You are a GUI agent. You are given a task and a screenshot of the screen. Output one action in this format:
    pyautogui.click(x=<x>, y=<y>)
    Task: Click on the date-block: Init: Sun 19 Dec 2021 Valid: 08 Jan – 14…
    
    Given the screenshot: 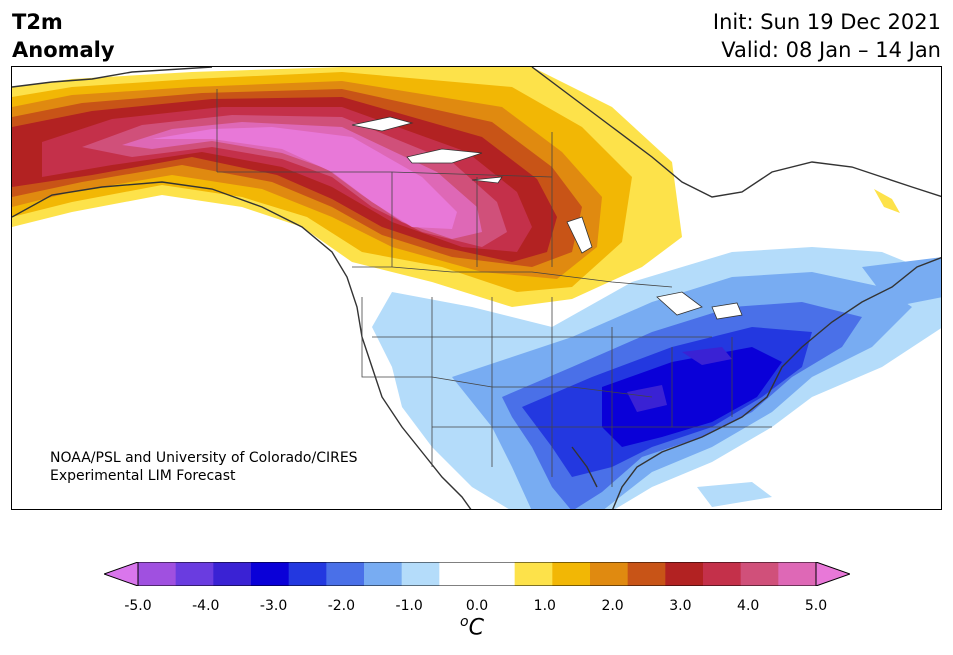 What is the action you would take?
    pyautogui.click(x=827, y=36)
    